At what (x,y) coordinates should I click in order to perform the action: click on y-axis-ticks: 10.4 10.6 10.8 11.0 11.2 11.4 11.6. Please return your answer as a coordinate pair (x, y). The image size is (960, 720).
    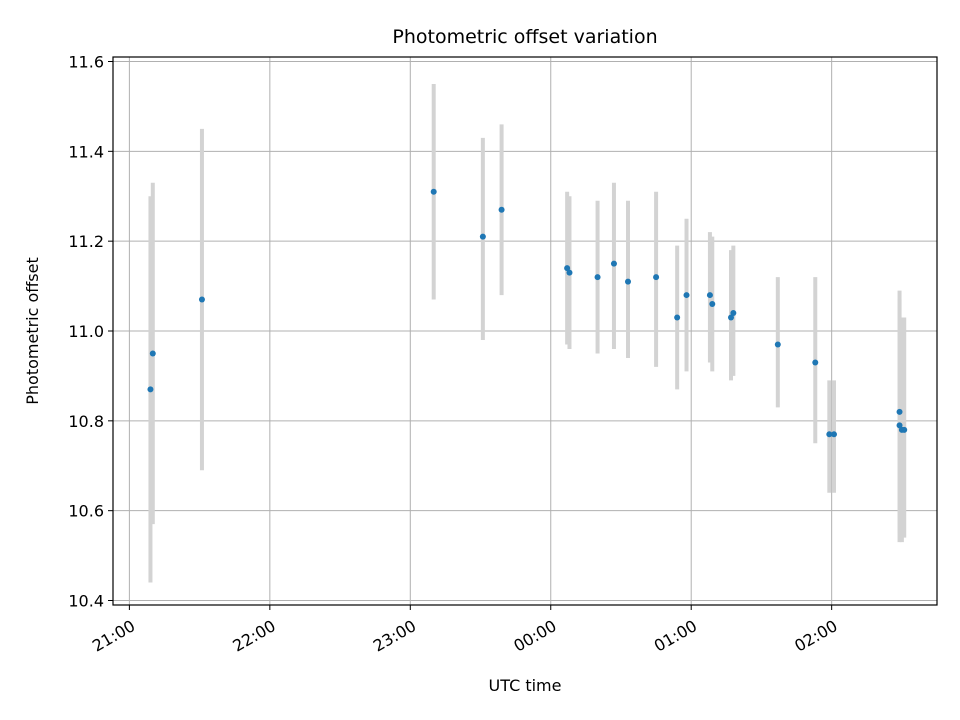
    Looking at the image, I should click on (90, 331).